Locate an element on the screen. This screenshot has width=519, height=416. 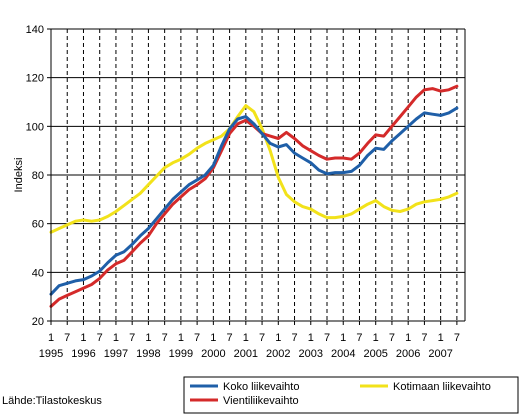
x-tick-year-label: 2007 is located at coordinates (440, 354).